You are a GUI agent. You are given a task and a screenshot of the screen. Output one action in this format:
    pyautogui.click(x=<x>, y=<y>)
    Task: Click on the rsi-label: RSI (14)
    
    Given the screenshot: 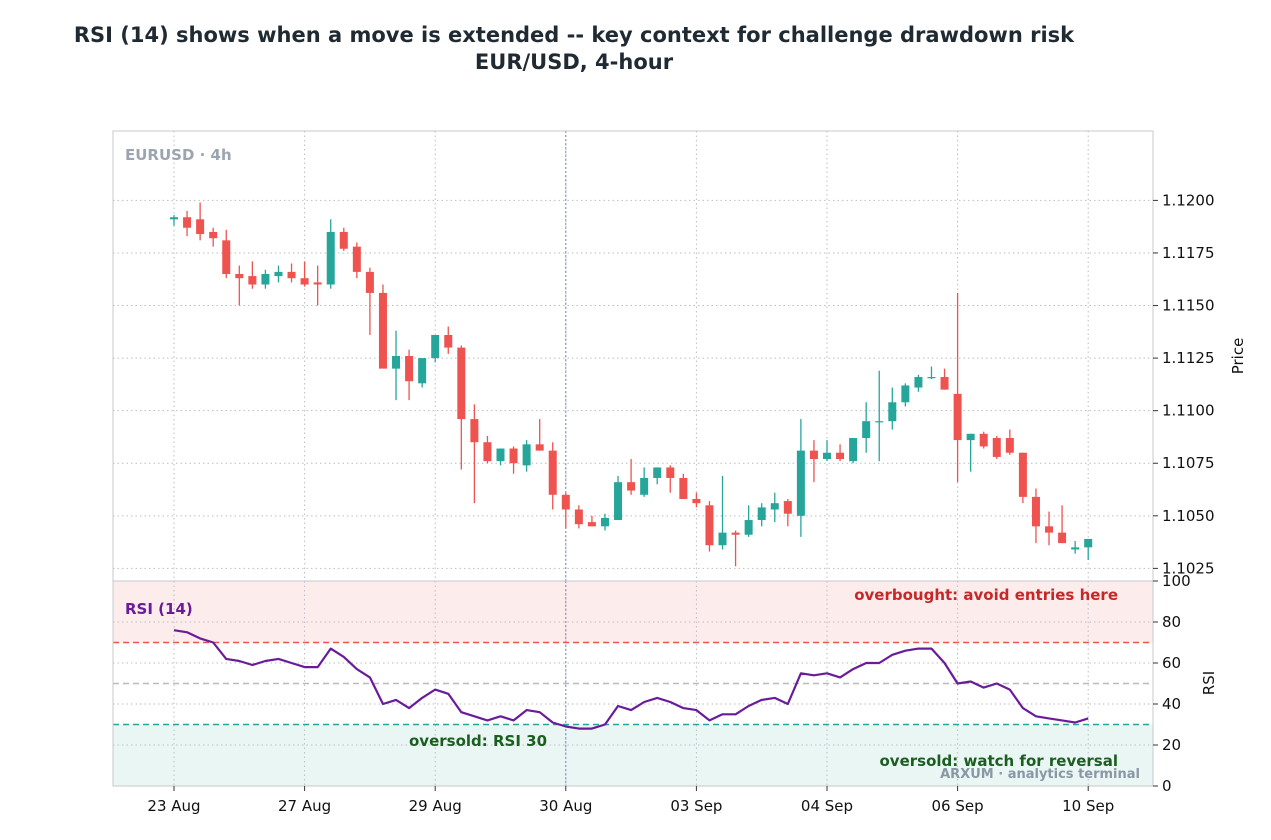 What is the action you would take?
    pyautogui.click(x=159, y=609)
    